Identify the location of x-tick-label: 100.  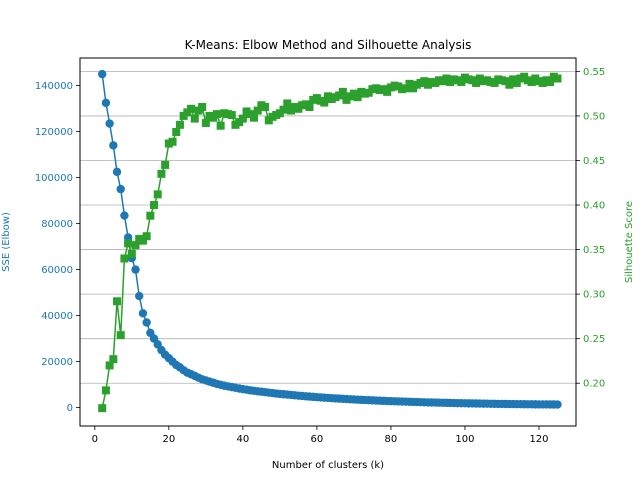
(464, 439).